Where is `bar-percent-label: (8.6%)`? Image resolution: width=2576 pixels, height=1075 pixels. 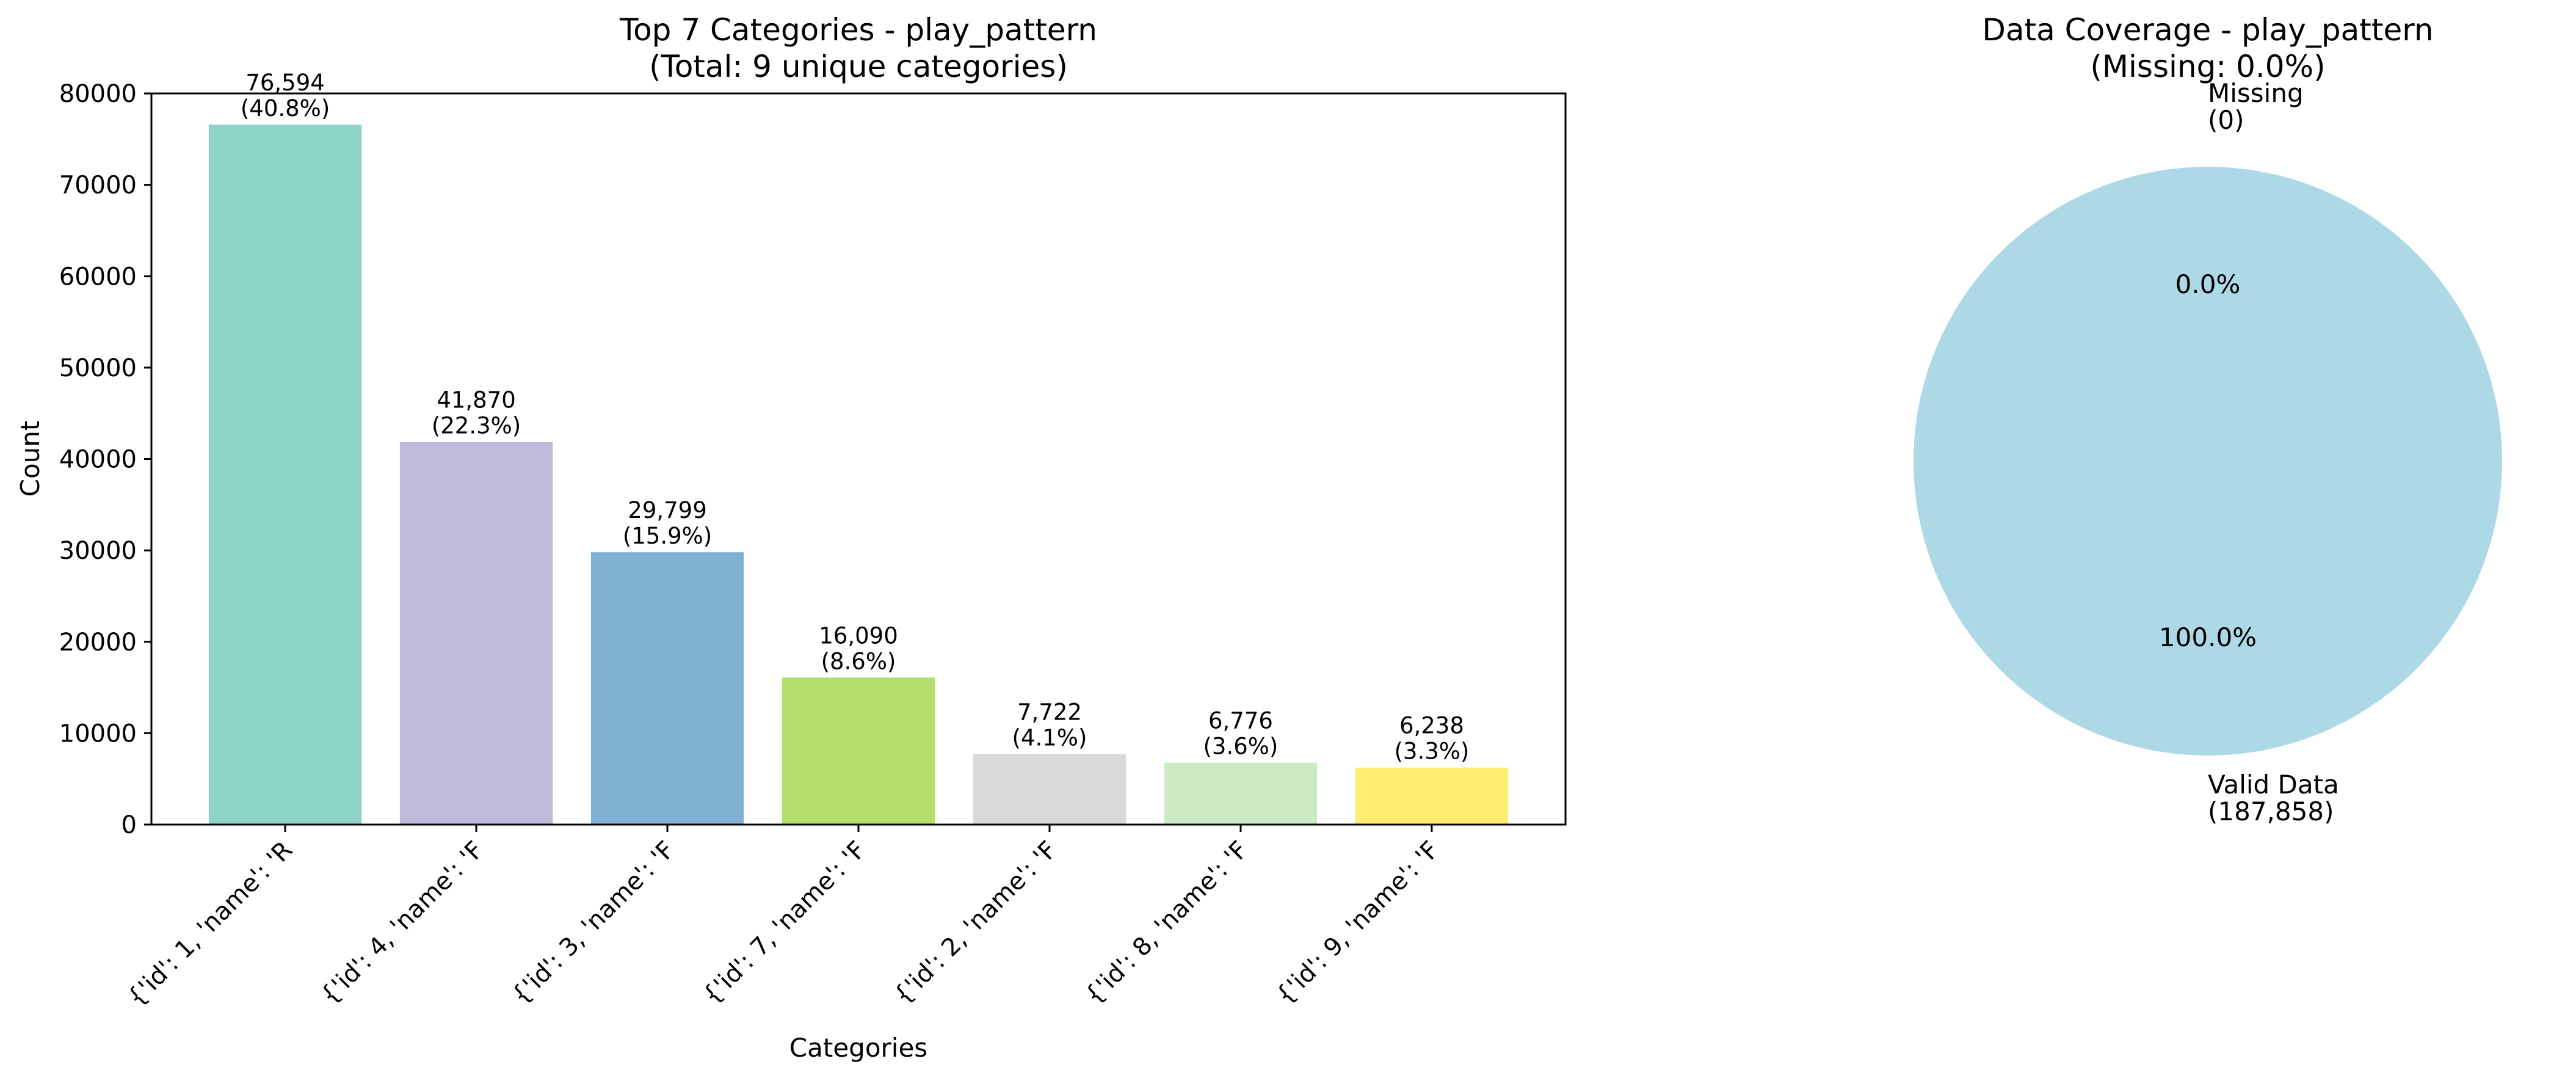
bar-percent-label: (8.6%) is located at coordinates (858, 661).